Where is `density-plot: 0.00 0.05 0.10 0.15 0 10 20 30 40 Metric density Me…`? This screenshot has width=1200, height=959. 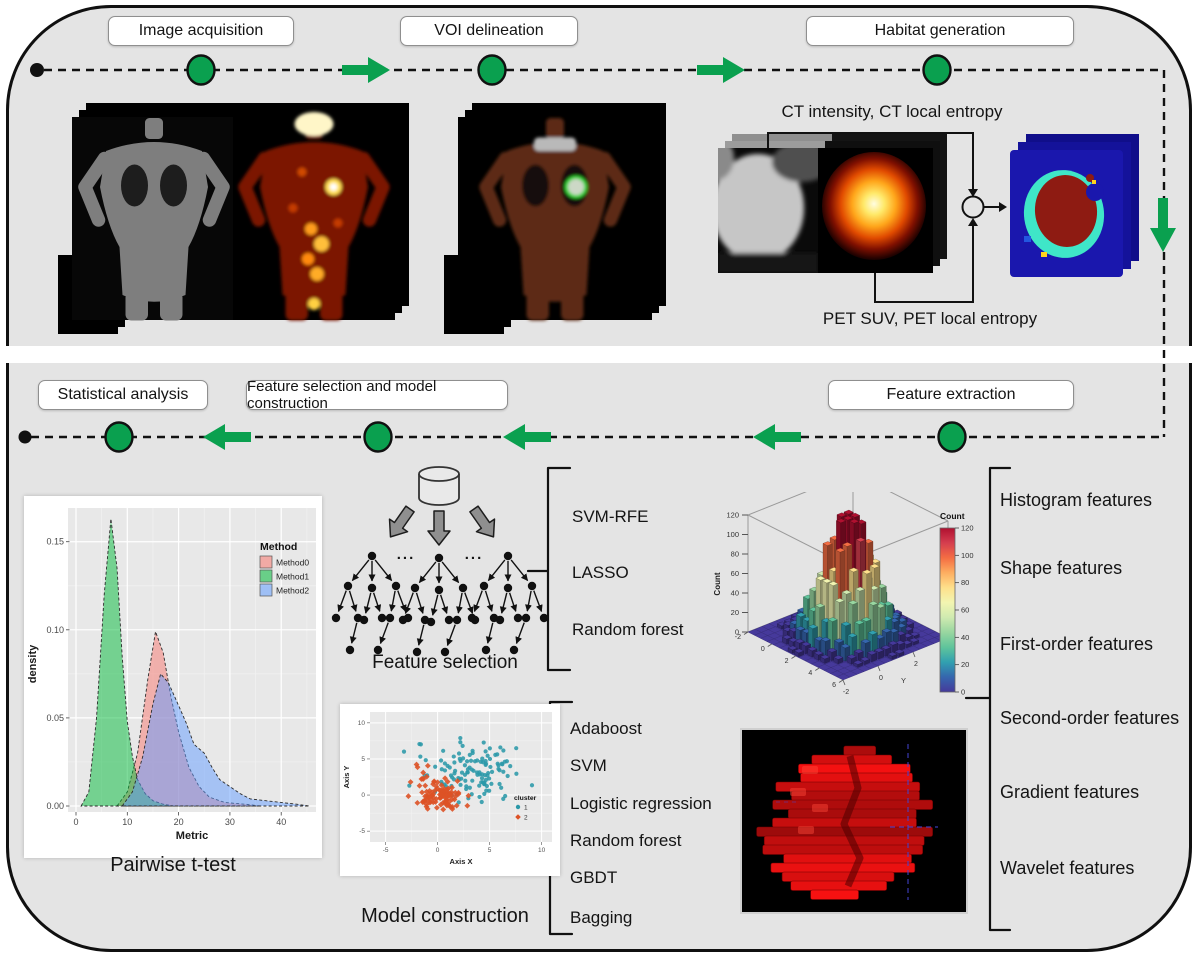
density-plot: 0.00 0.05 0.10 0.15 0 10 20 30 40 Metric density Me… is located at coordinates (173, 677).